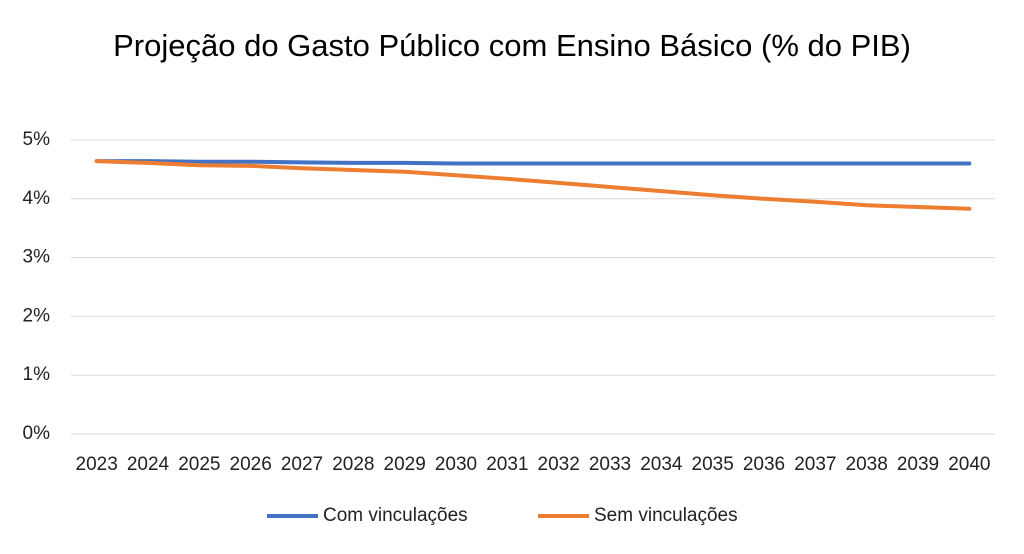 This screenshot has height=554, width=1024. What do you see at coordinates (37, 433) in the screenshot?
I see `y-tick-label: 0%` at bounding box center [37, 433].